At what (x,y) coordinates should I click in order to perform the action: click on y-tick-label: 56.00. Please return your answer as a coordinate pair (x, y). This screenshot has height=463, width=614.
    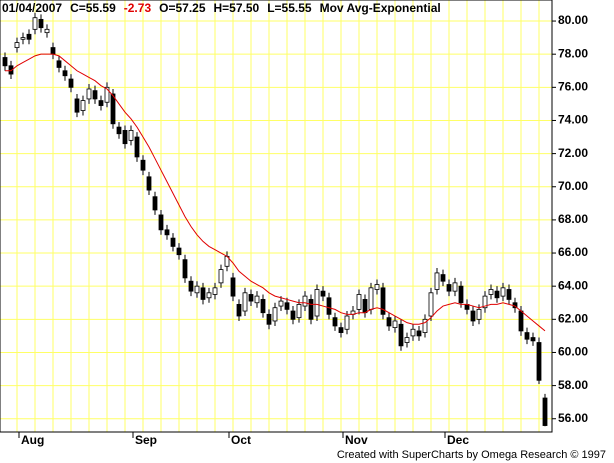
    Looking at the image, I should click on (573, 418).